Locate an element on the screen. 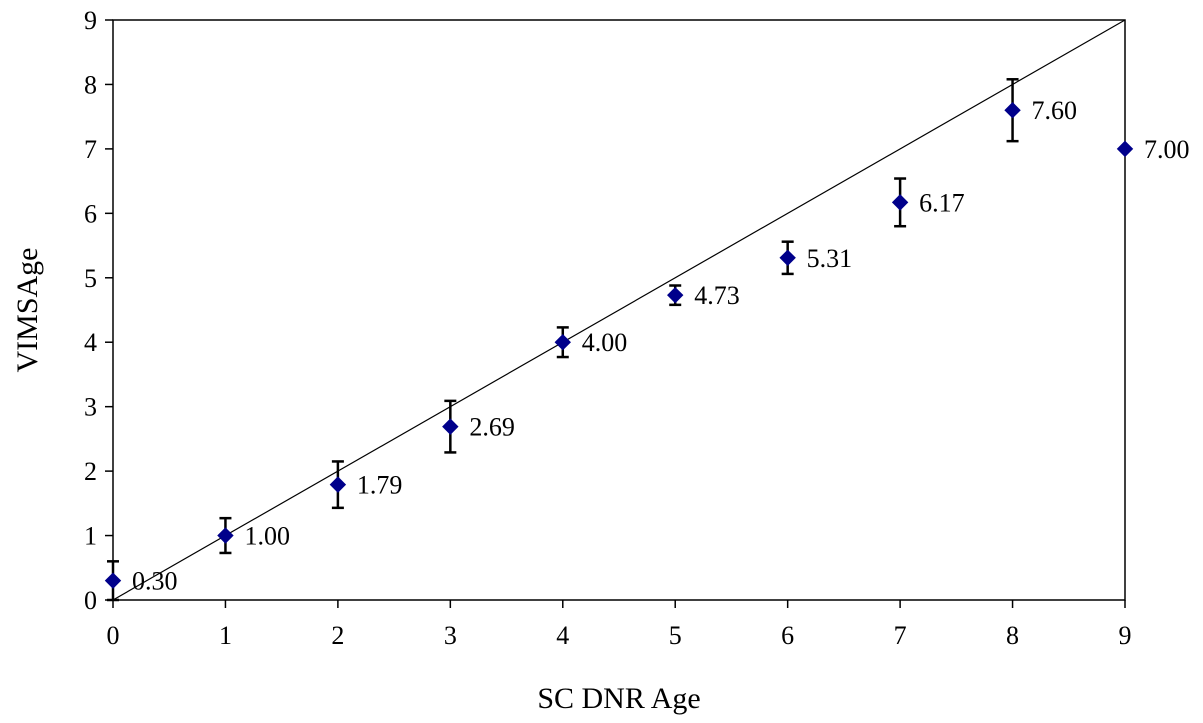  data-label: 2.69 is located at coordinates (492, 427).